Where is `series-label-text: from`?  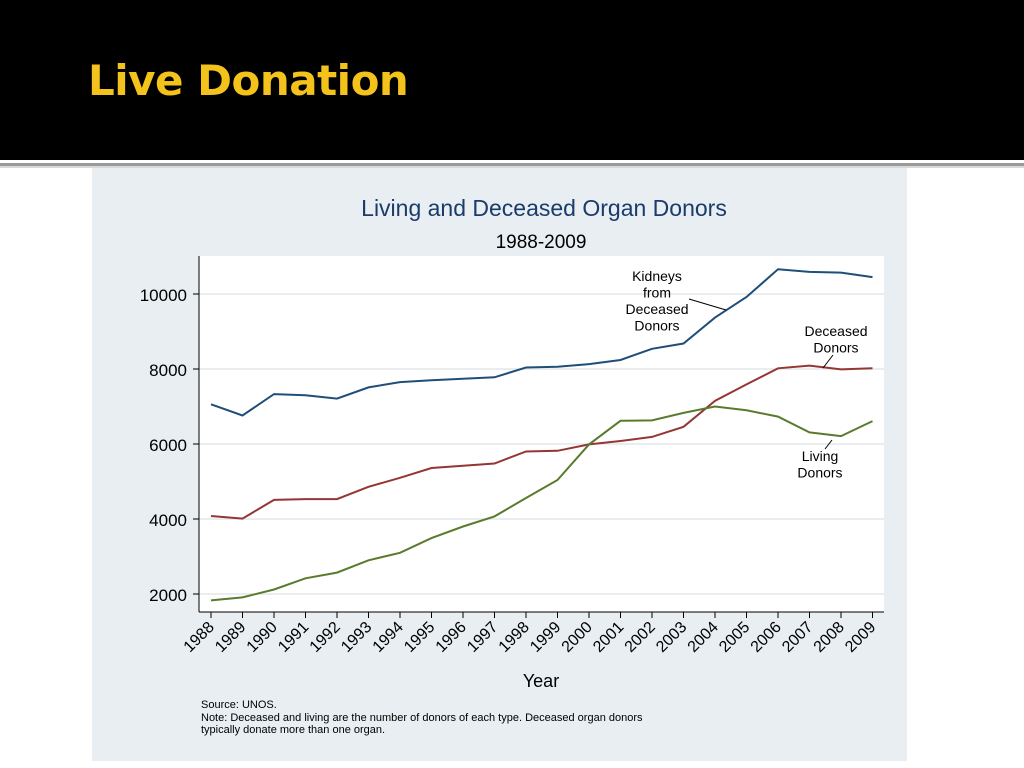
series-label-text: from is located at coordinates (657, 293).